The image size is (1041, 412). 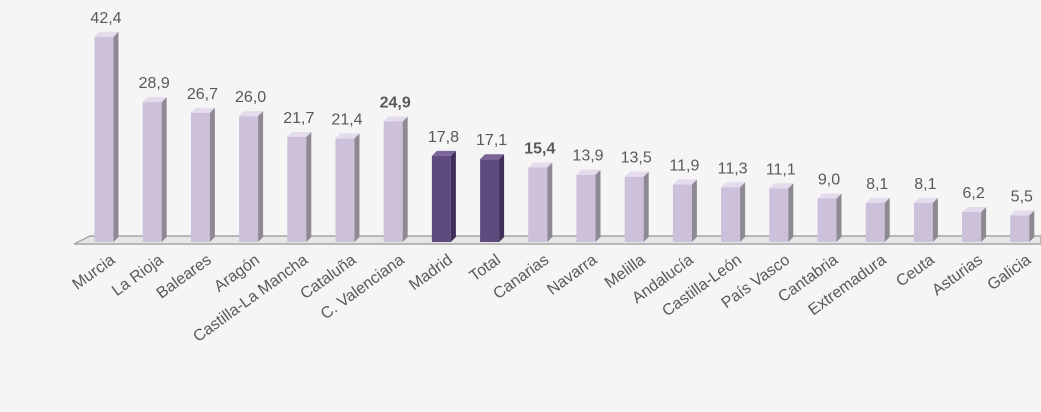 I want to click on value-label: 11,3, so click(x=733, y=168).